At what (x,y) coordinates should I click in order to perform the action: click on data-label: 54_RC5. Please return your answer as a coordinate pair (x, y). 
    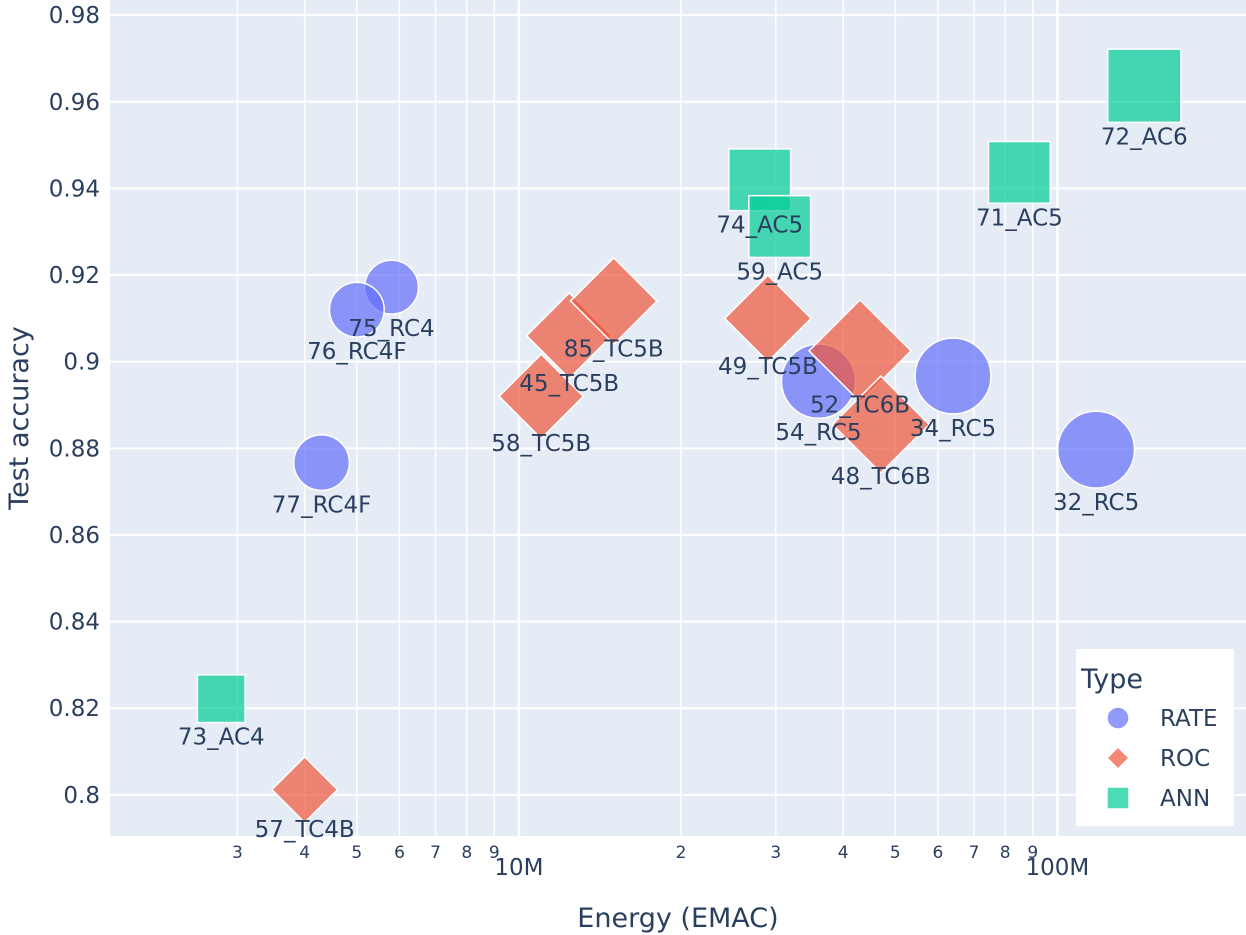
    Looking at the image, I should click on (818, 433).